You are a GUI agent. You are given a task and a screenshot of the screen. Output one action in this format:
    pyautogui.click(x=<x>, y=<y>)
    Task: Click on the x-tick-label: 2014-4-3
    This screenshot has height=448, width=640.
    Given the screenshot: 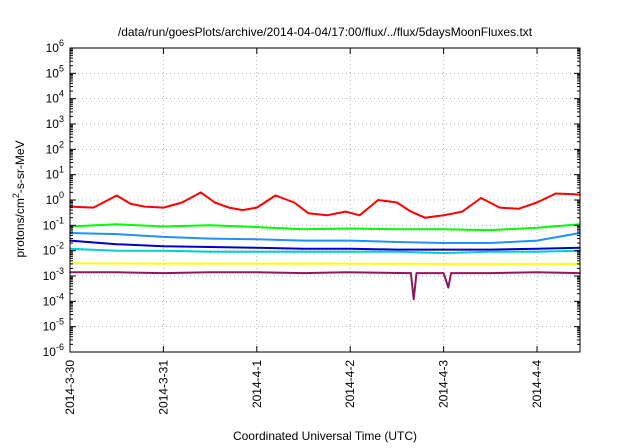 What is the action you would take?
    pyautogui.click(x=444, y=384)
    